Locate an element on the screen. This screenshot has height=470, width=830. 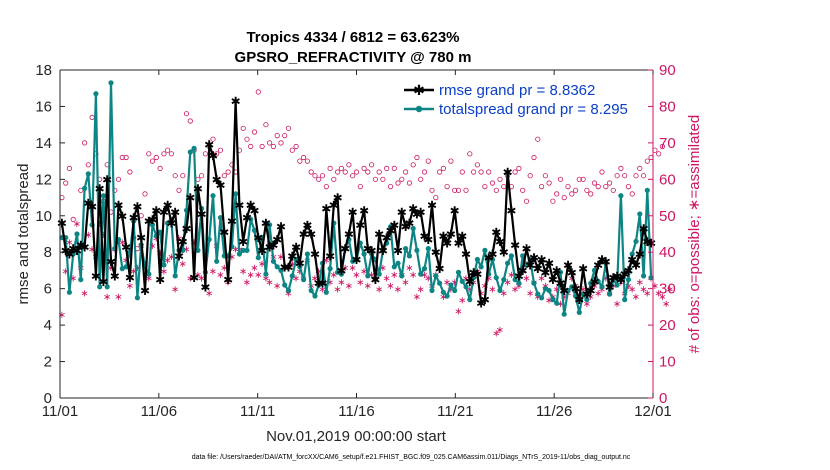
legend-box is located at coordinates (522, 99).